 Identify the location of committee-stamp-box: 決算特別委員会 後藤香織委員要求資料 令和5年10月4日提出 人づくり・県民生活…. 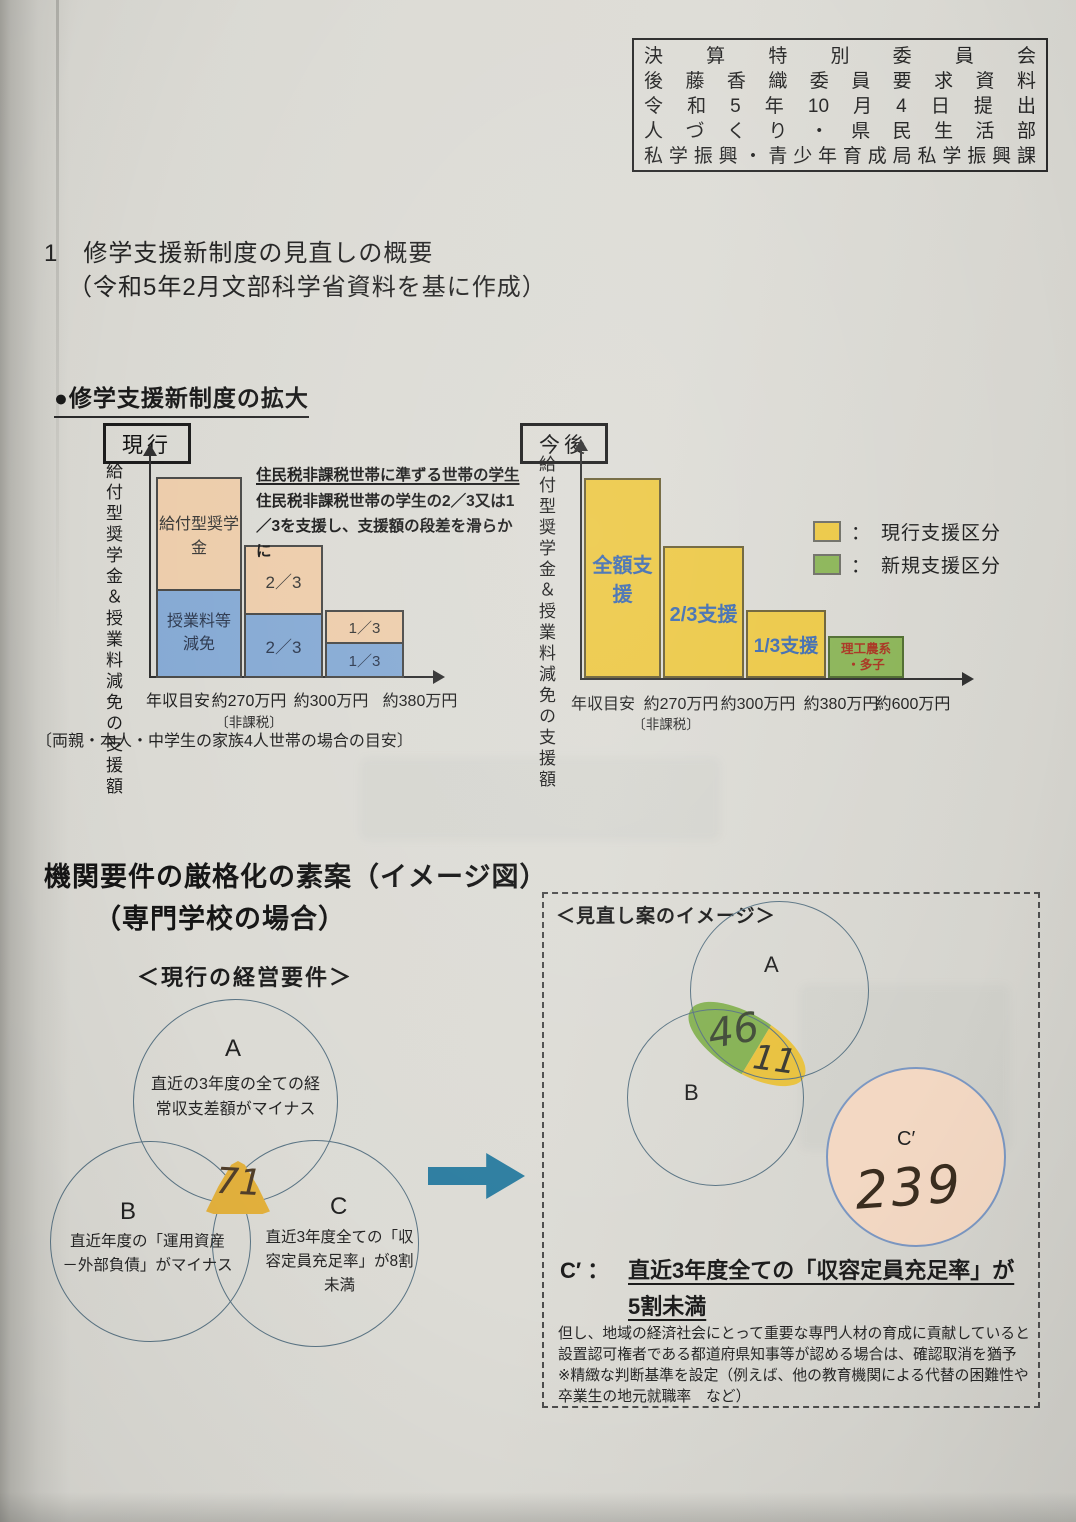
(840, 105).